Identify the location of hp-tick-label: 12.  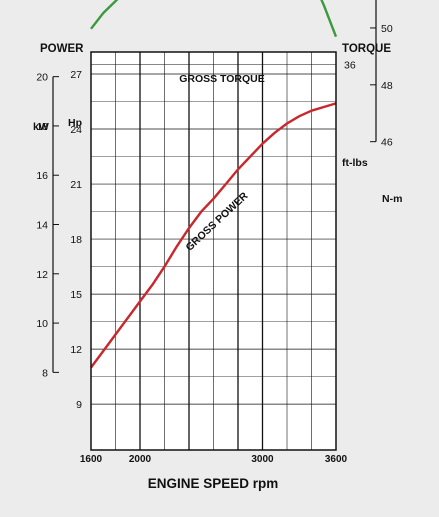
(76, 350).